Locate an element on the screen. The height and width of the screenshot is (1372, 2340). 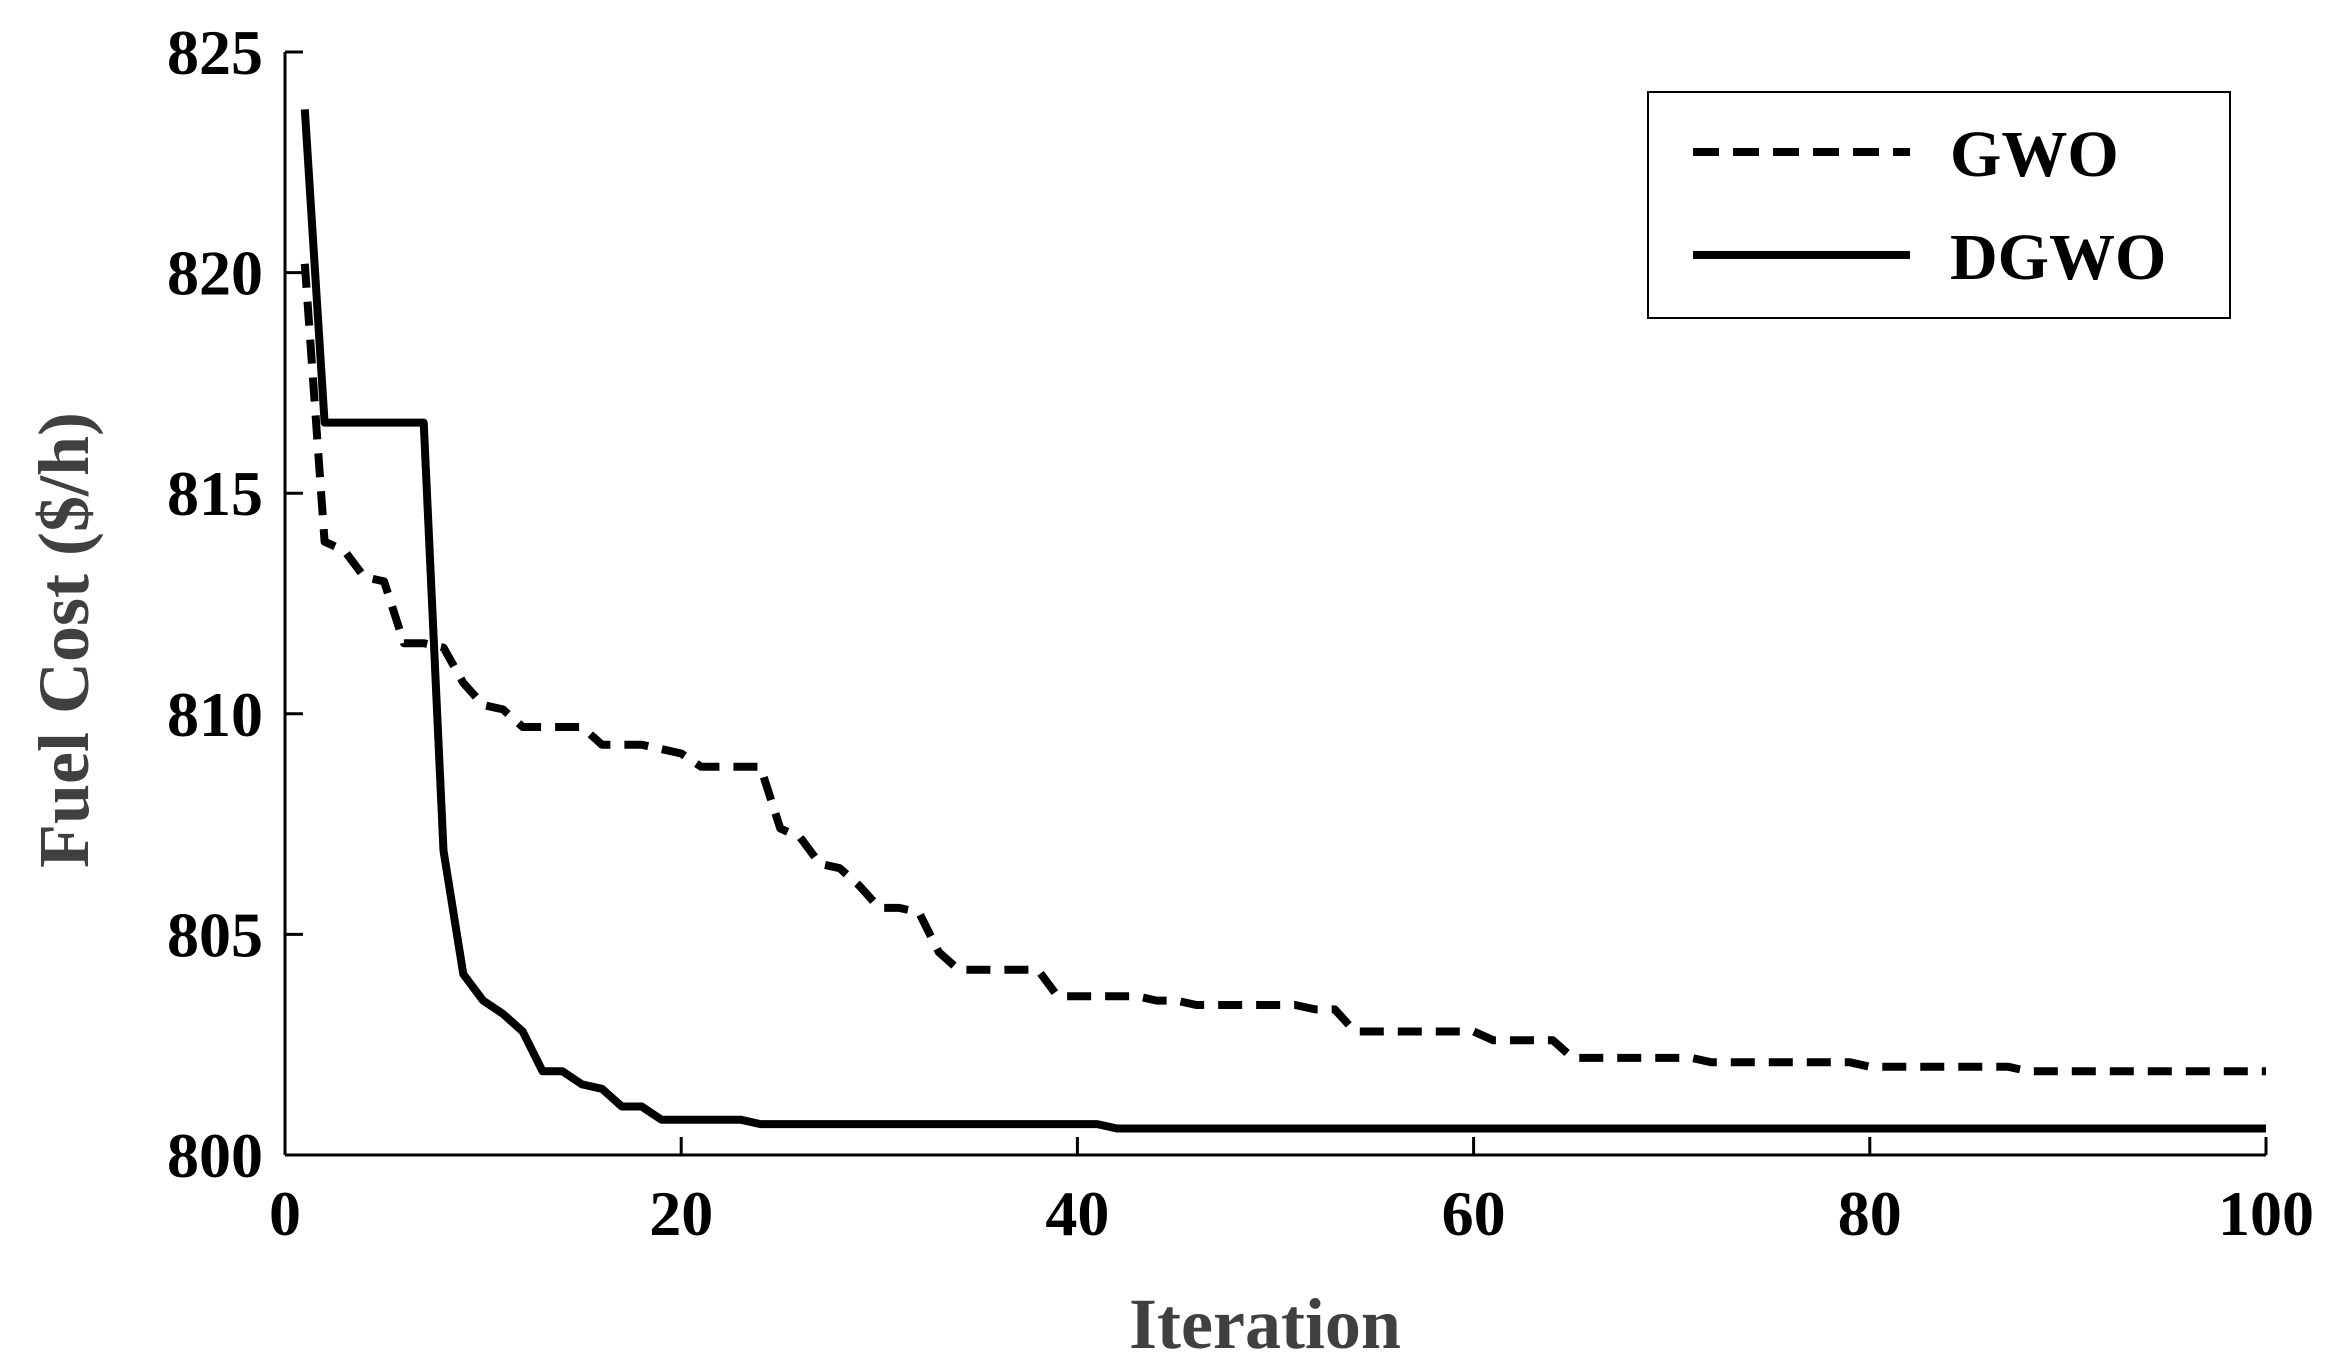
y-tick-label: 815 is located at coordinates (215, 493).